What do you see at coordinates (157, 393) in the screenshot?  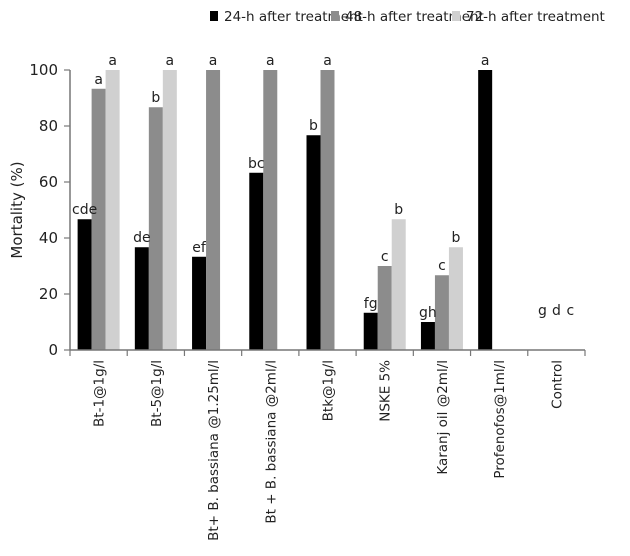 I see `x-tick-label: Bt-5@1g/l` at bounding box center [157, 393].